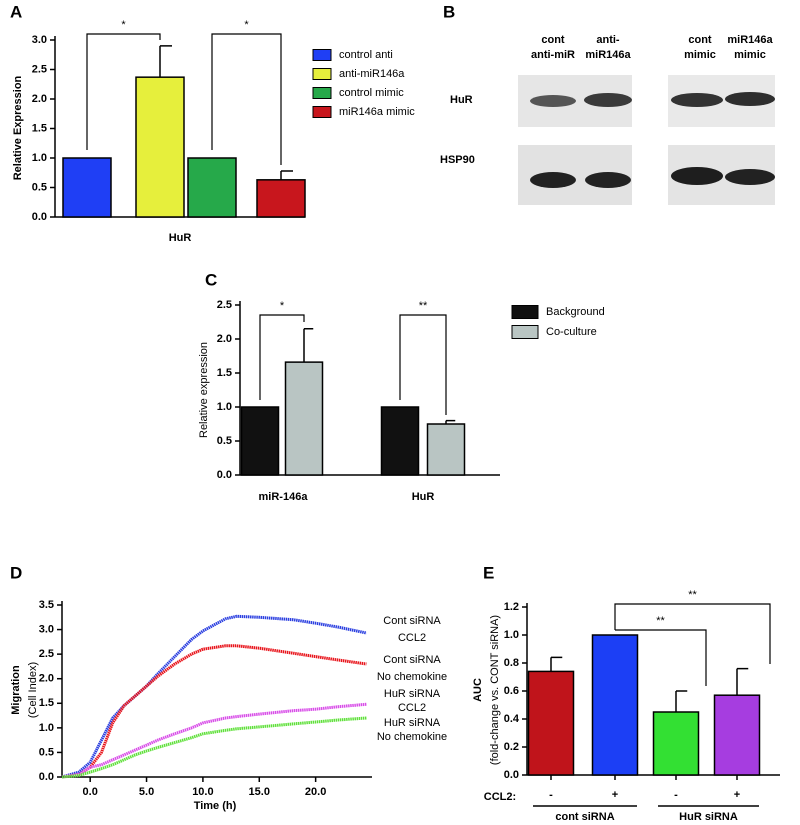 The height and width of the screenshot is (825, 800). What do you see at coordinates (224, 305) in the screenshot?
I see `y-tick-label: 2.5` at bounding box center [224, 305].